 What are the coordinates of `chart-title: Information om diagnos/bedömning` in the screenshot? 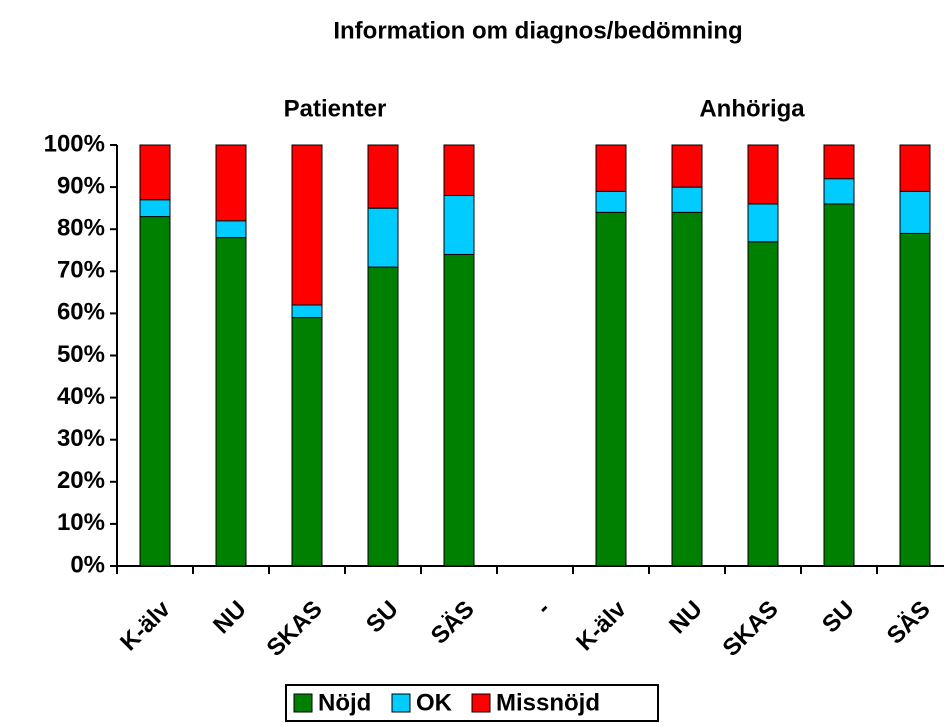 It's located at (537, 30).